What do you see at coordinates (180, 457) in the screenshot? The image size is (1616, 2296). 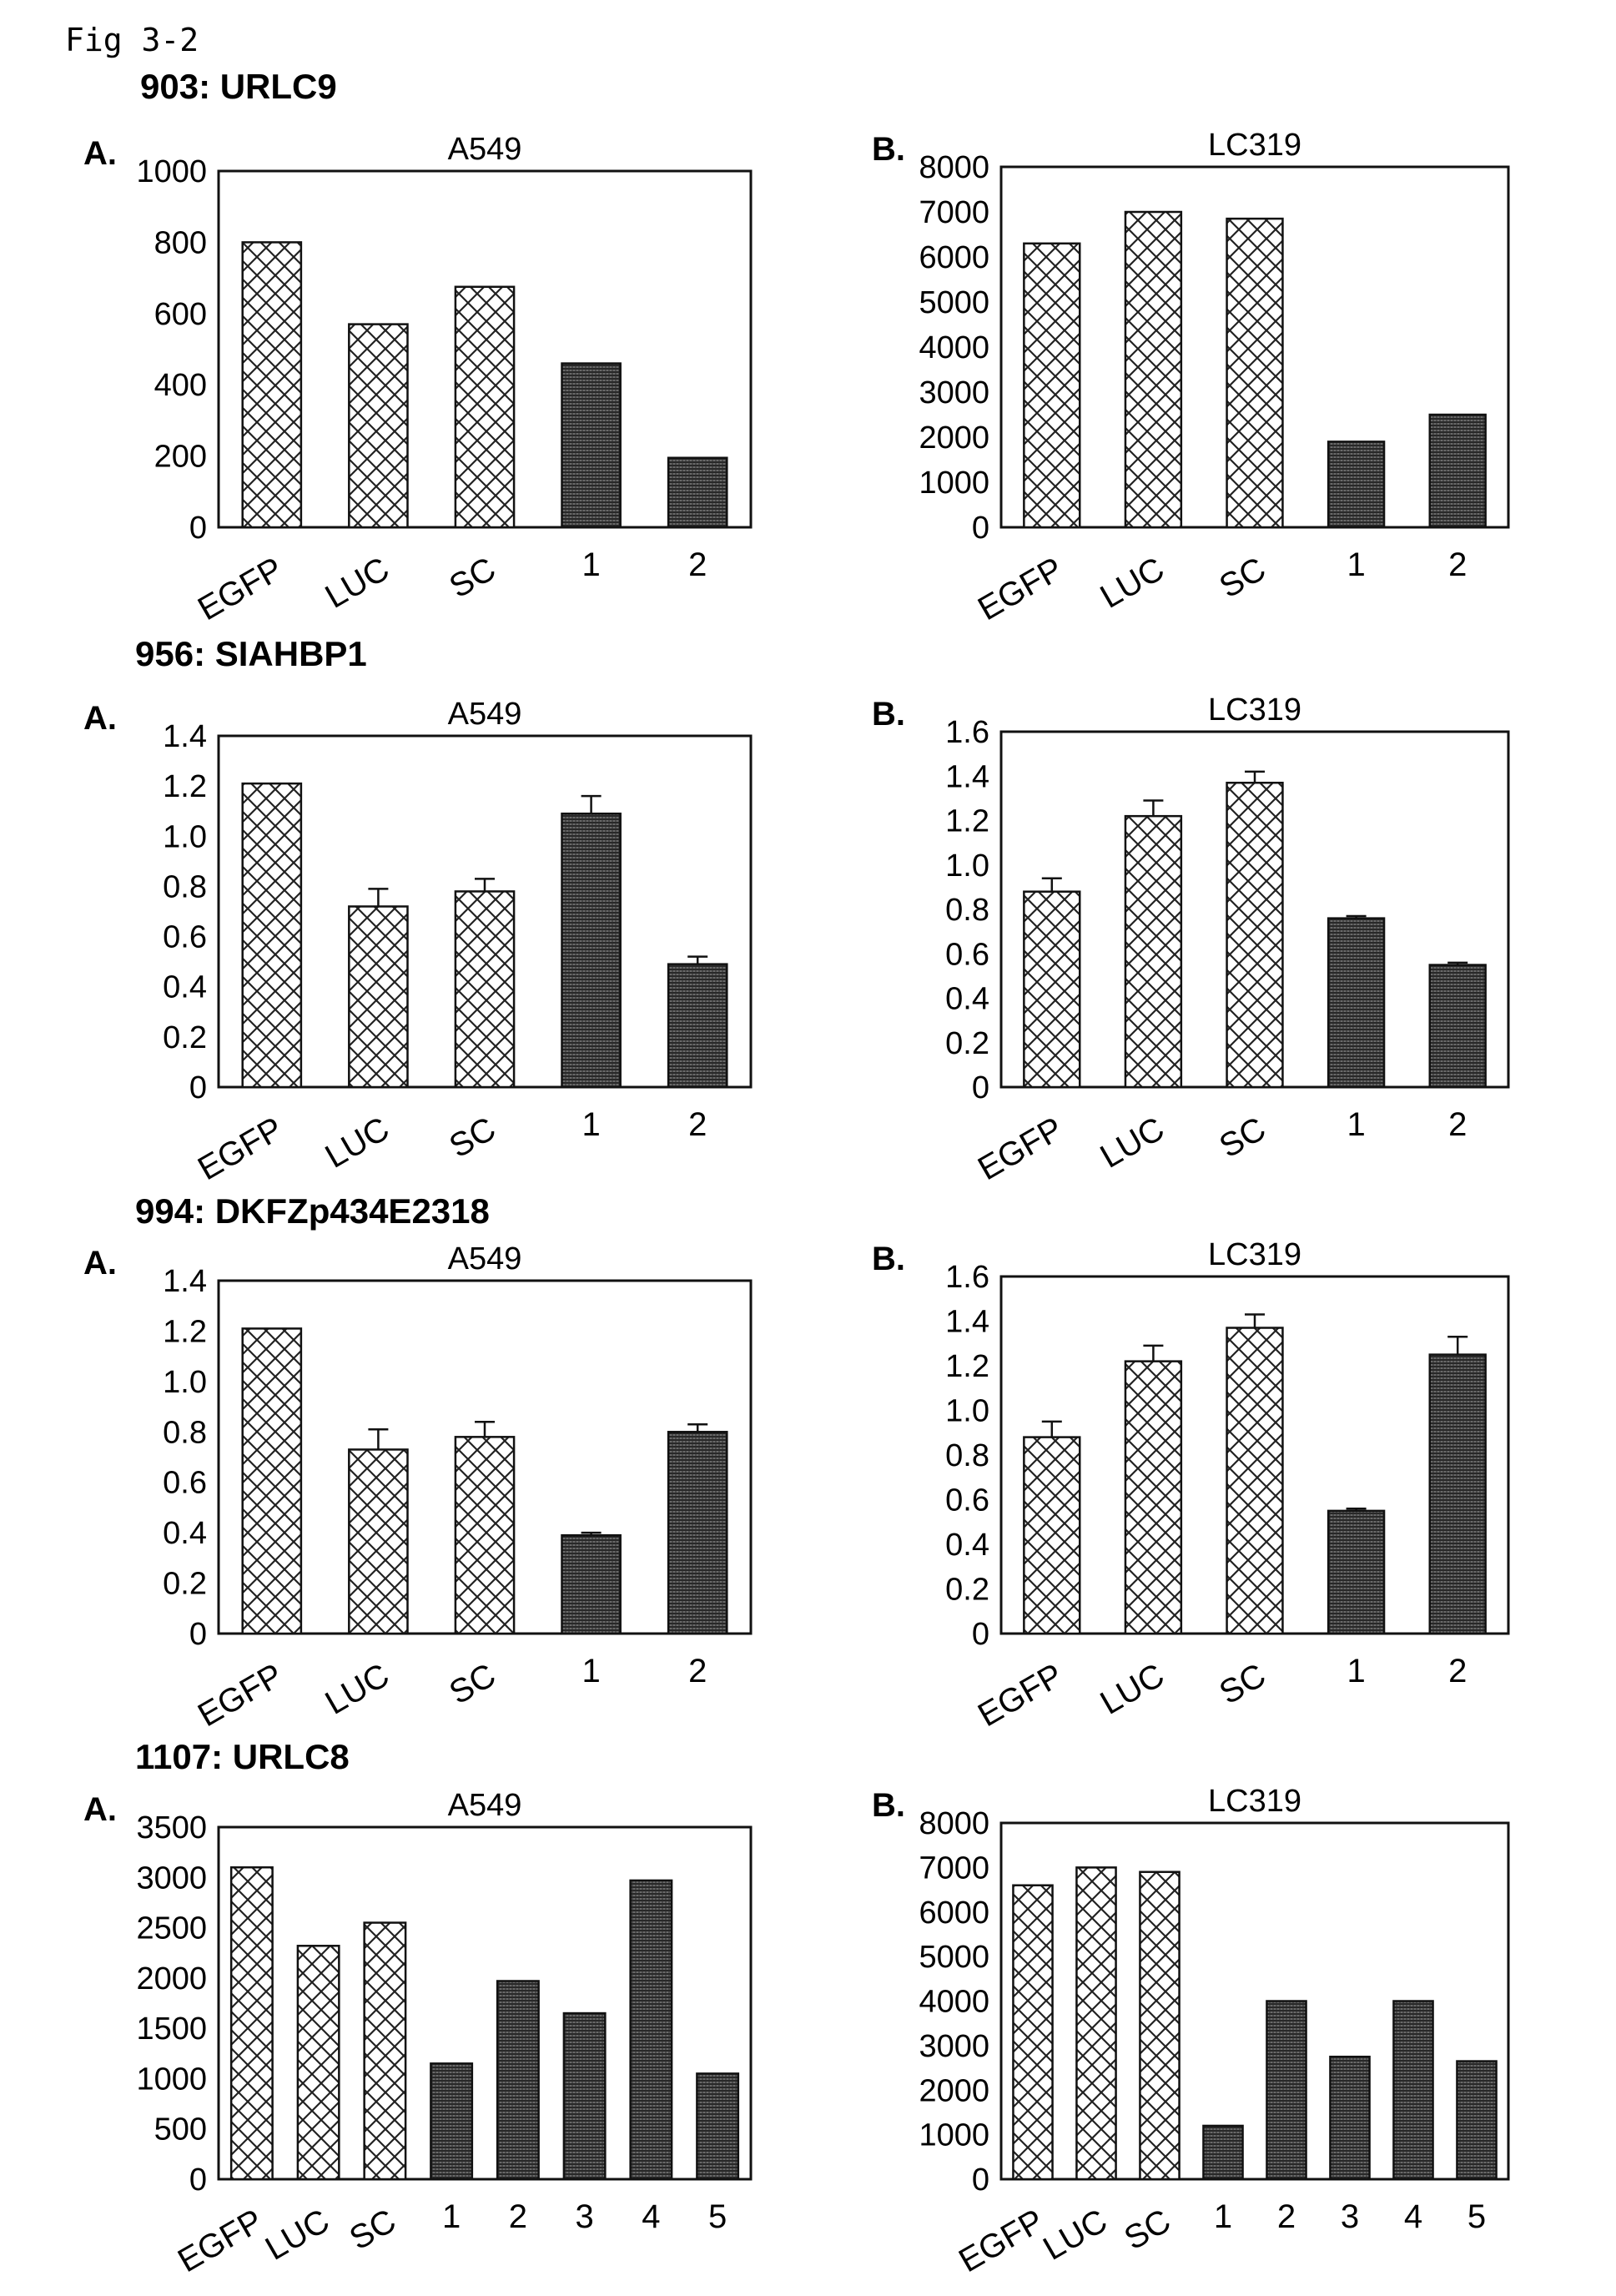 I see `y-tick-label: 200` at bounding box center [180, 457].